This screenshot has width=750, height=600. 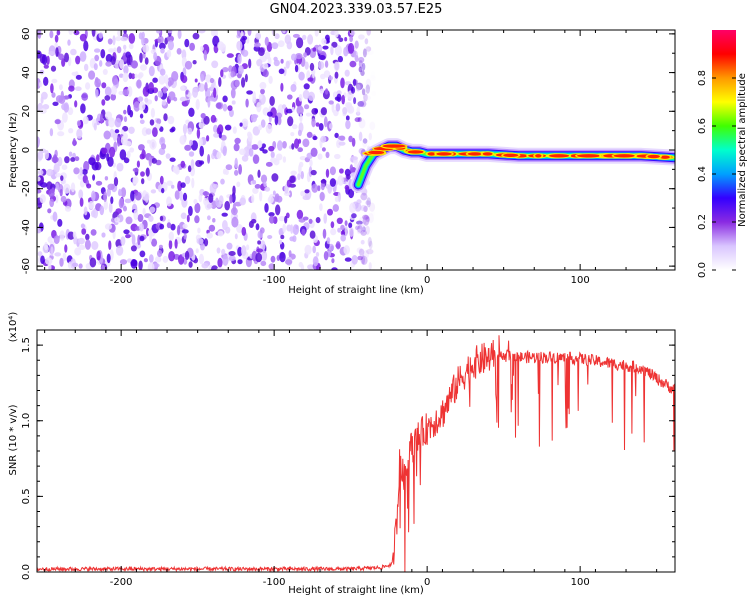 What do you see at coordinates (26, 421) in the screenshot?
I see `snr-y-tick-label: 1.0` at bounding box center [26, 421].